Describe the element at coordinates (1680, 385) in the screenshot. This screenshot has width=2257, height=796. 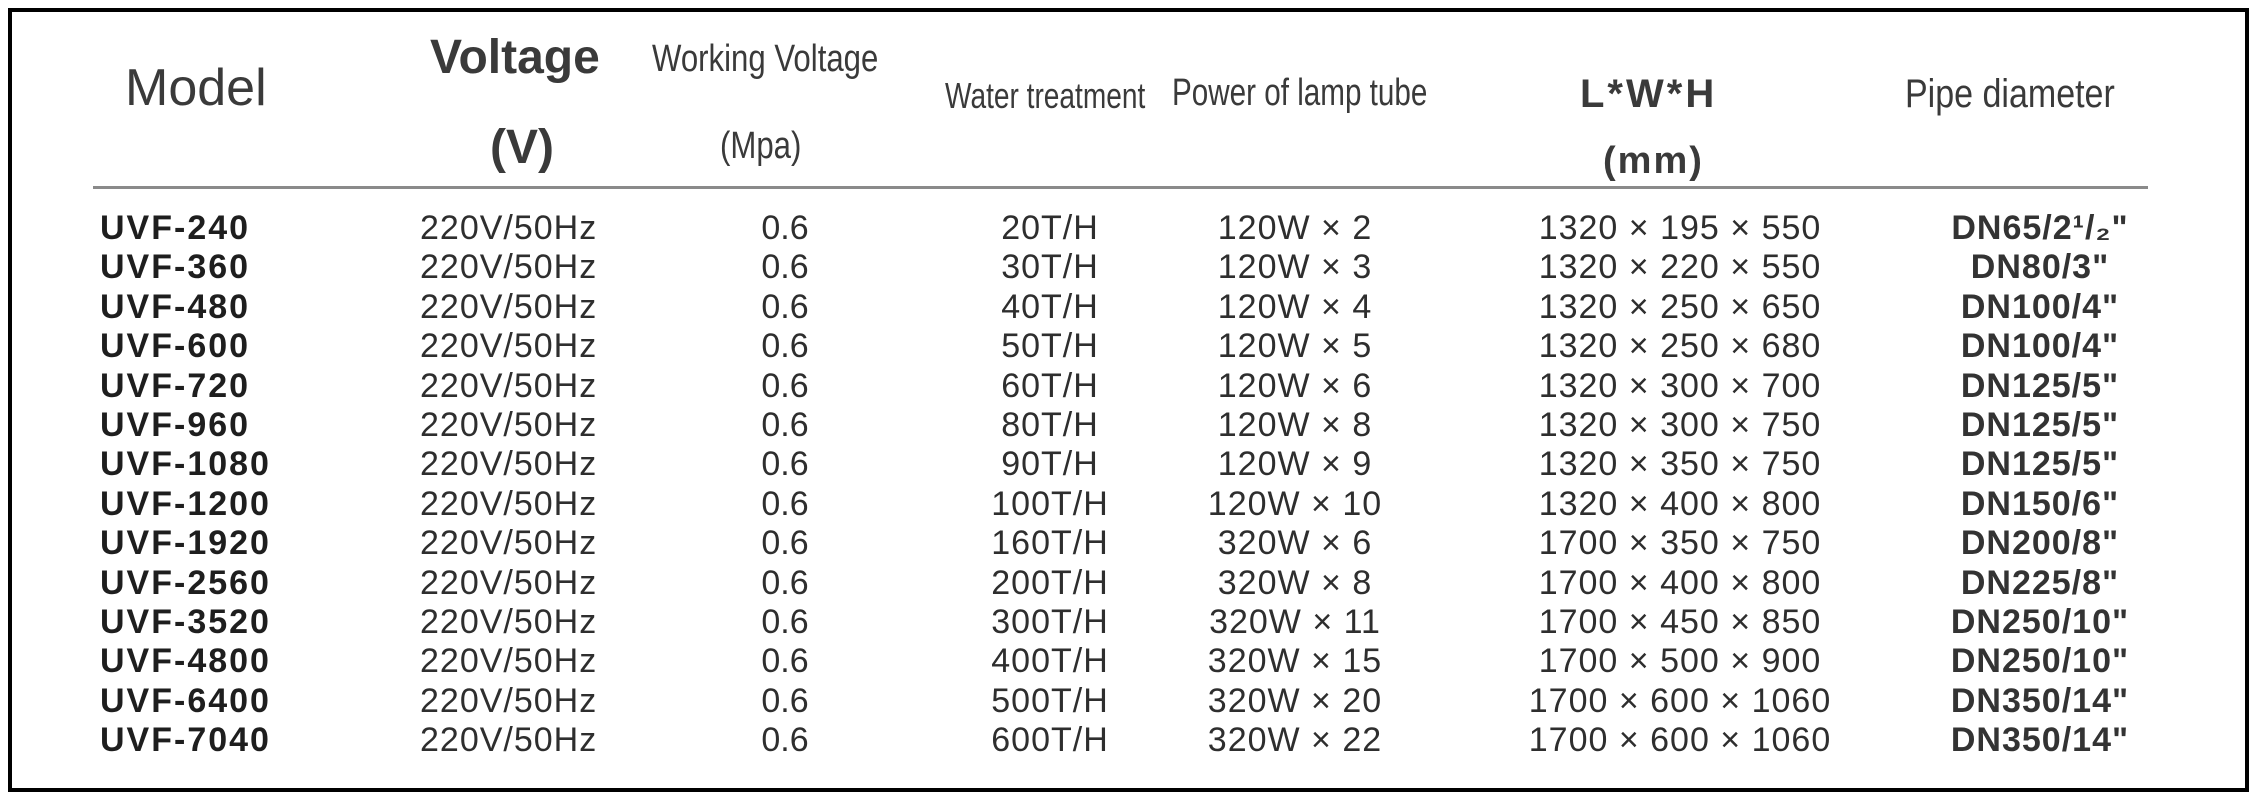
I see `cell-dimensions: 1320 × 300 × 700` at that location.